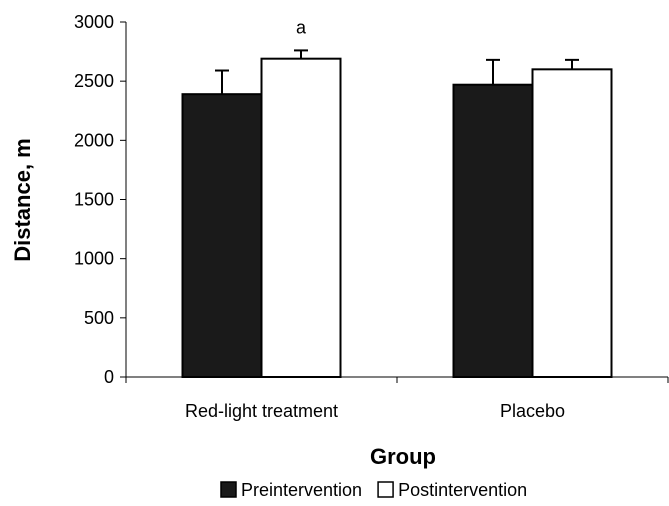  I want to click on y-tick-label: 1000, so click(94, 259).